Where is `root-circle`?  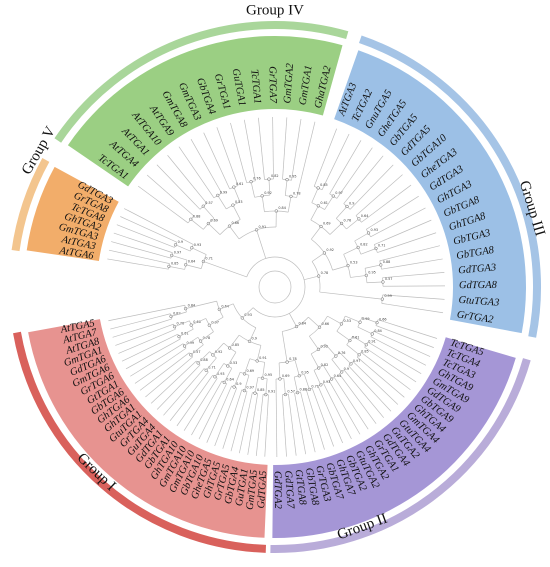 root-circle is located at coordinates (275, 287).